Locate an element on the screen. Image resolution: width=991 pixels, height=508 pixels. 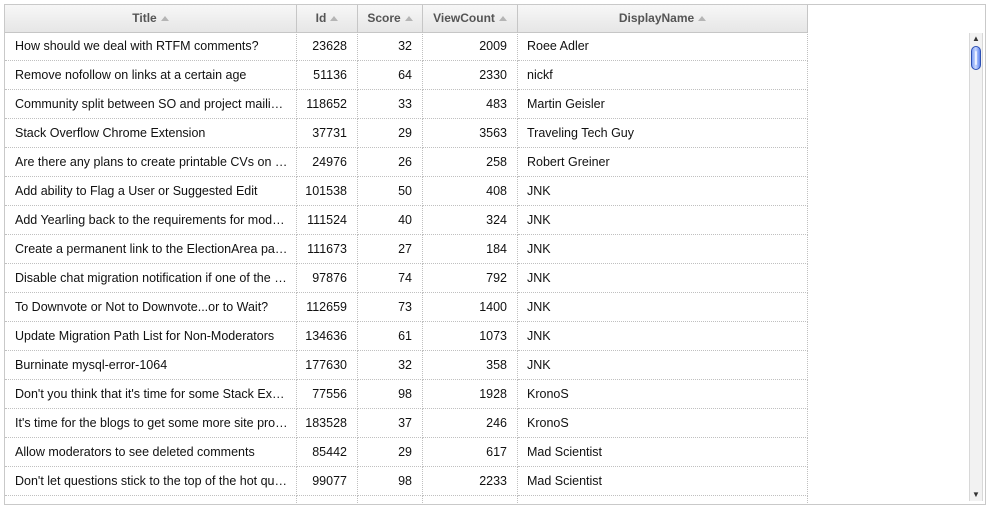
cell-score: 50 is located at coordinates (390, 191).